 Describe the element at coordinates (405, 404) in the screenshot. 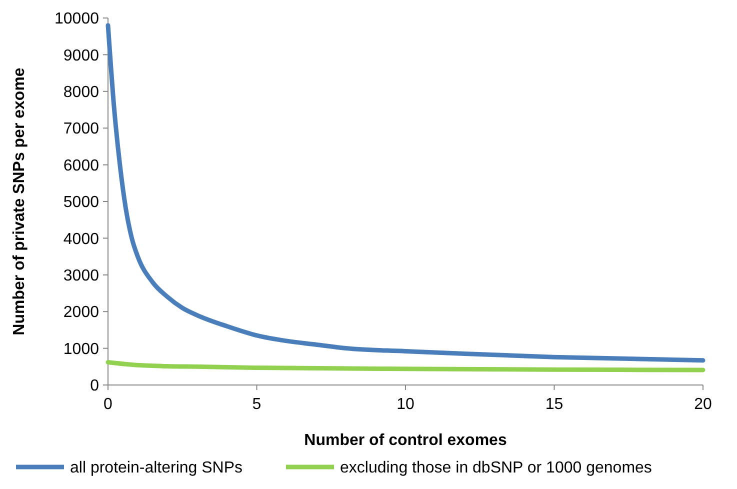

I see `x-tick-label: 10` at that location.